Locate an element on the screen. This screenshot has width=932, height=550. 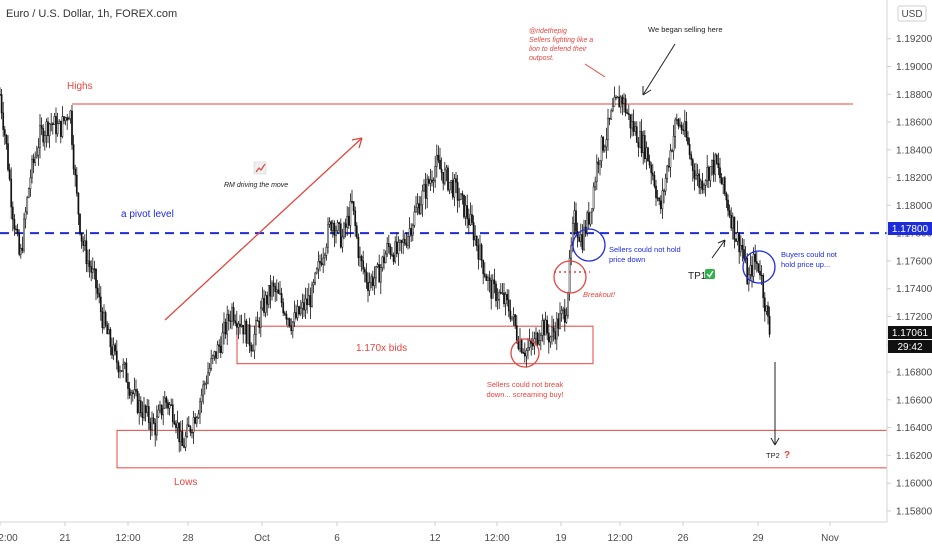
lows-label: Lows is located at coordinates (185, 482).